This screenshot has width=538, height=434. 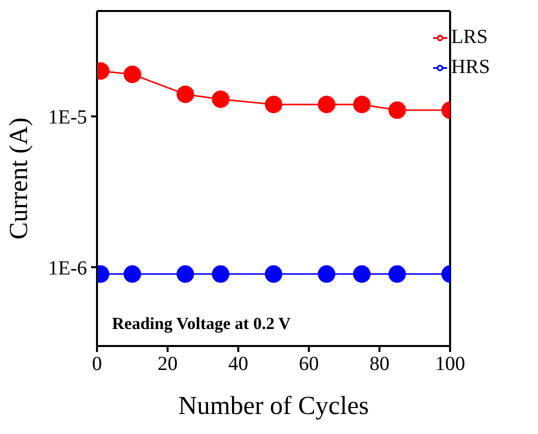 What do you see at coordinates (201, 324) in the screenshot?
I see `annotation: Reading Voltage at 0.2 V` at bounding box center [201, 324].